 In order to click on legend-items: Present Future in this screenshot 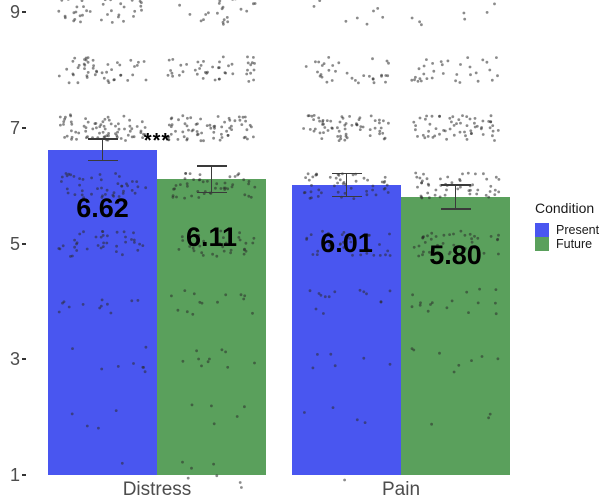, I will do `click(567, 237)`.